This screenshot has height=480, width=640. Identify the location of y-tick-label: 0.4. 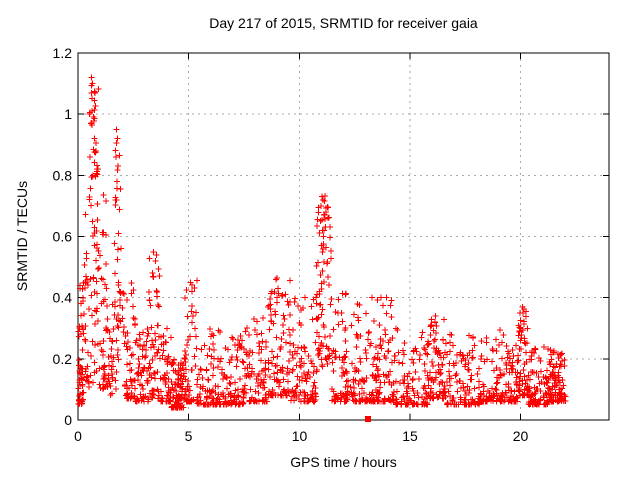
(63, 298).